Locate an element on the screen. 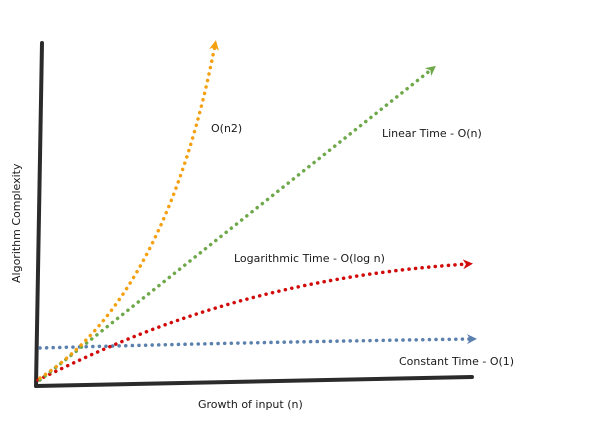 This screenshot has height=439, width=606. constant-label: Constant Time - O(1) is located at coordinates (456, 361).